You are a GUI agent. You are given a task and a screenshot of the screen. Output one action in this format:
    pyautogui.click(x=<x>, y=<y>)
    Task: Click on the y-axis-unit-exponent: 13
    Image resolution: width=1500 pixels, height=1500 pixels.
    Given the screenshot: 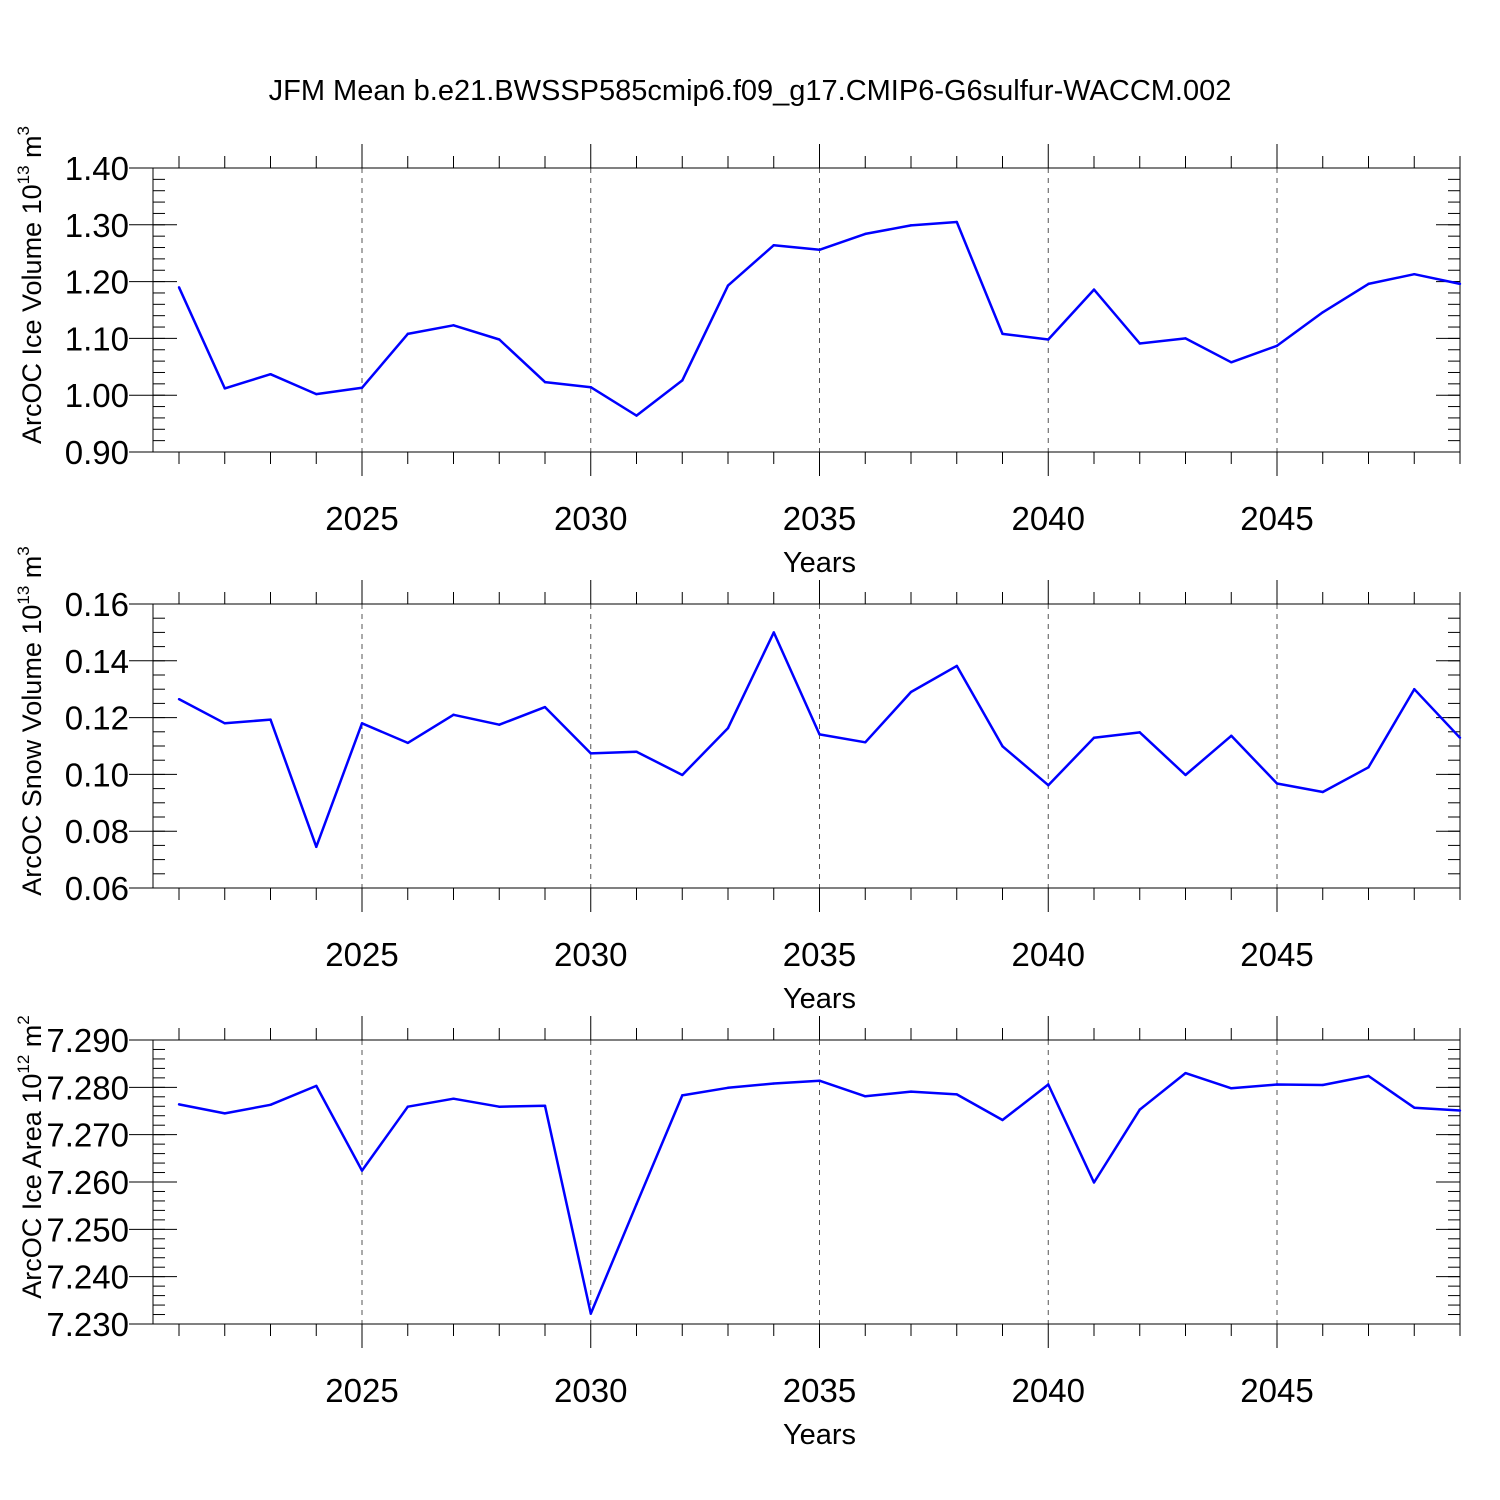 What is the action you would take?
    pyautogui.click(x=23, y=174)
    